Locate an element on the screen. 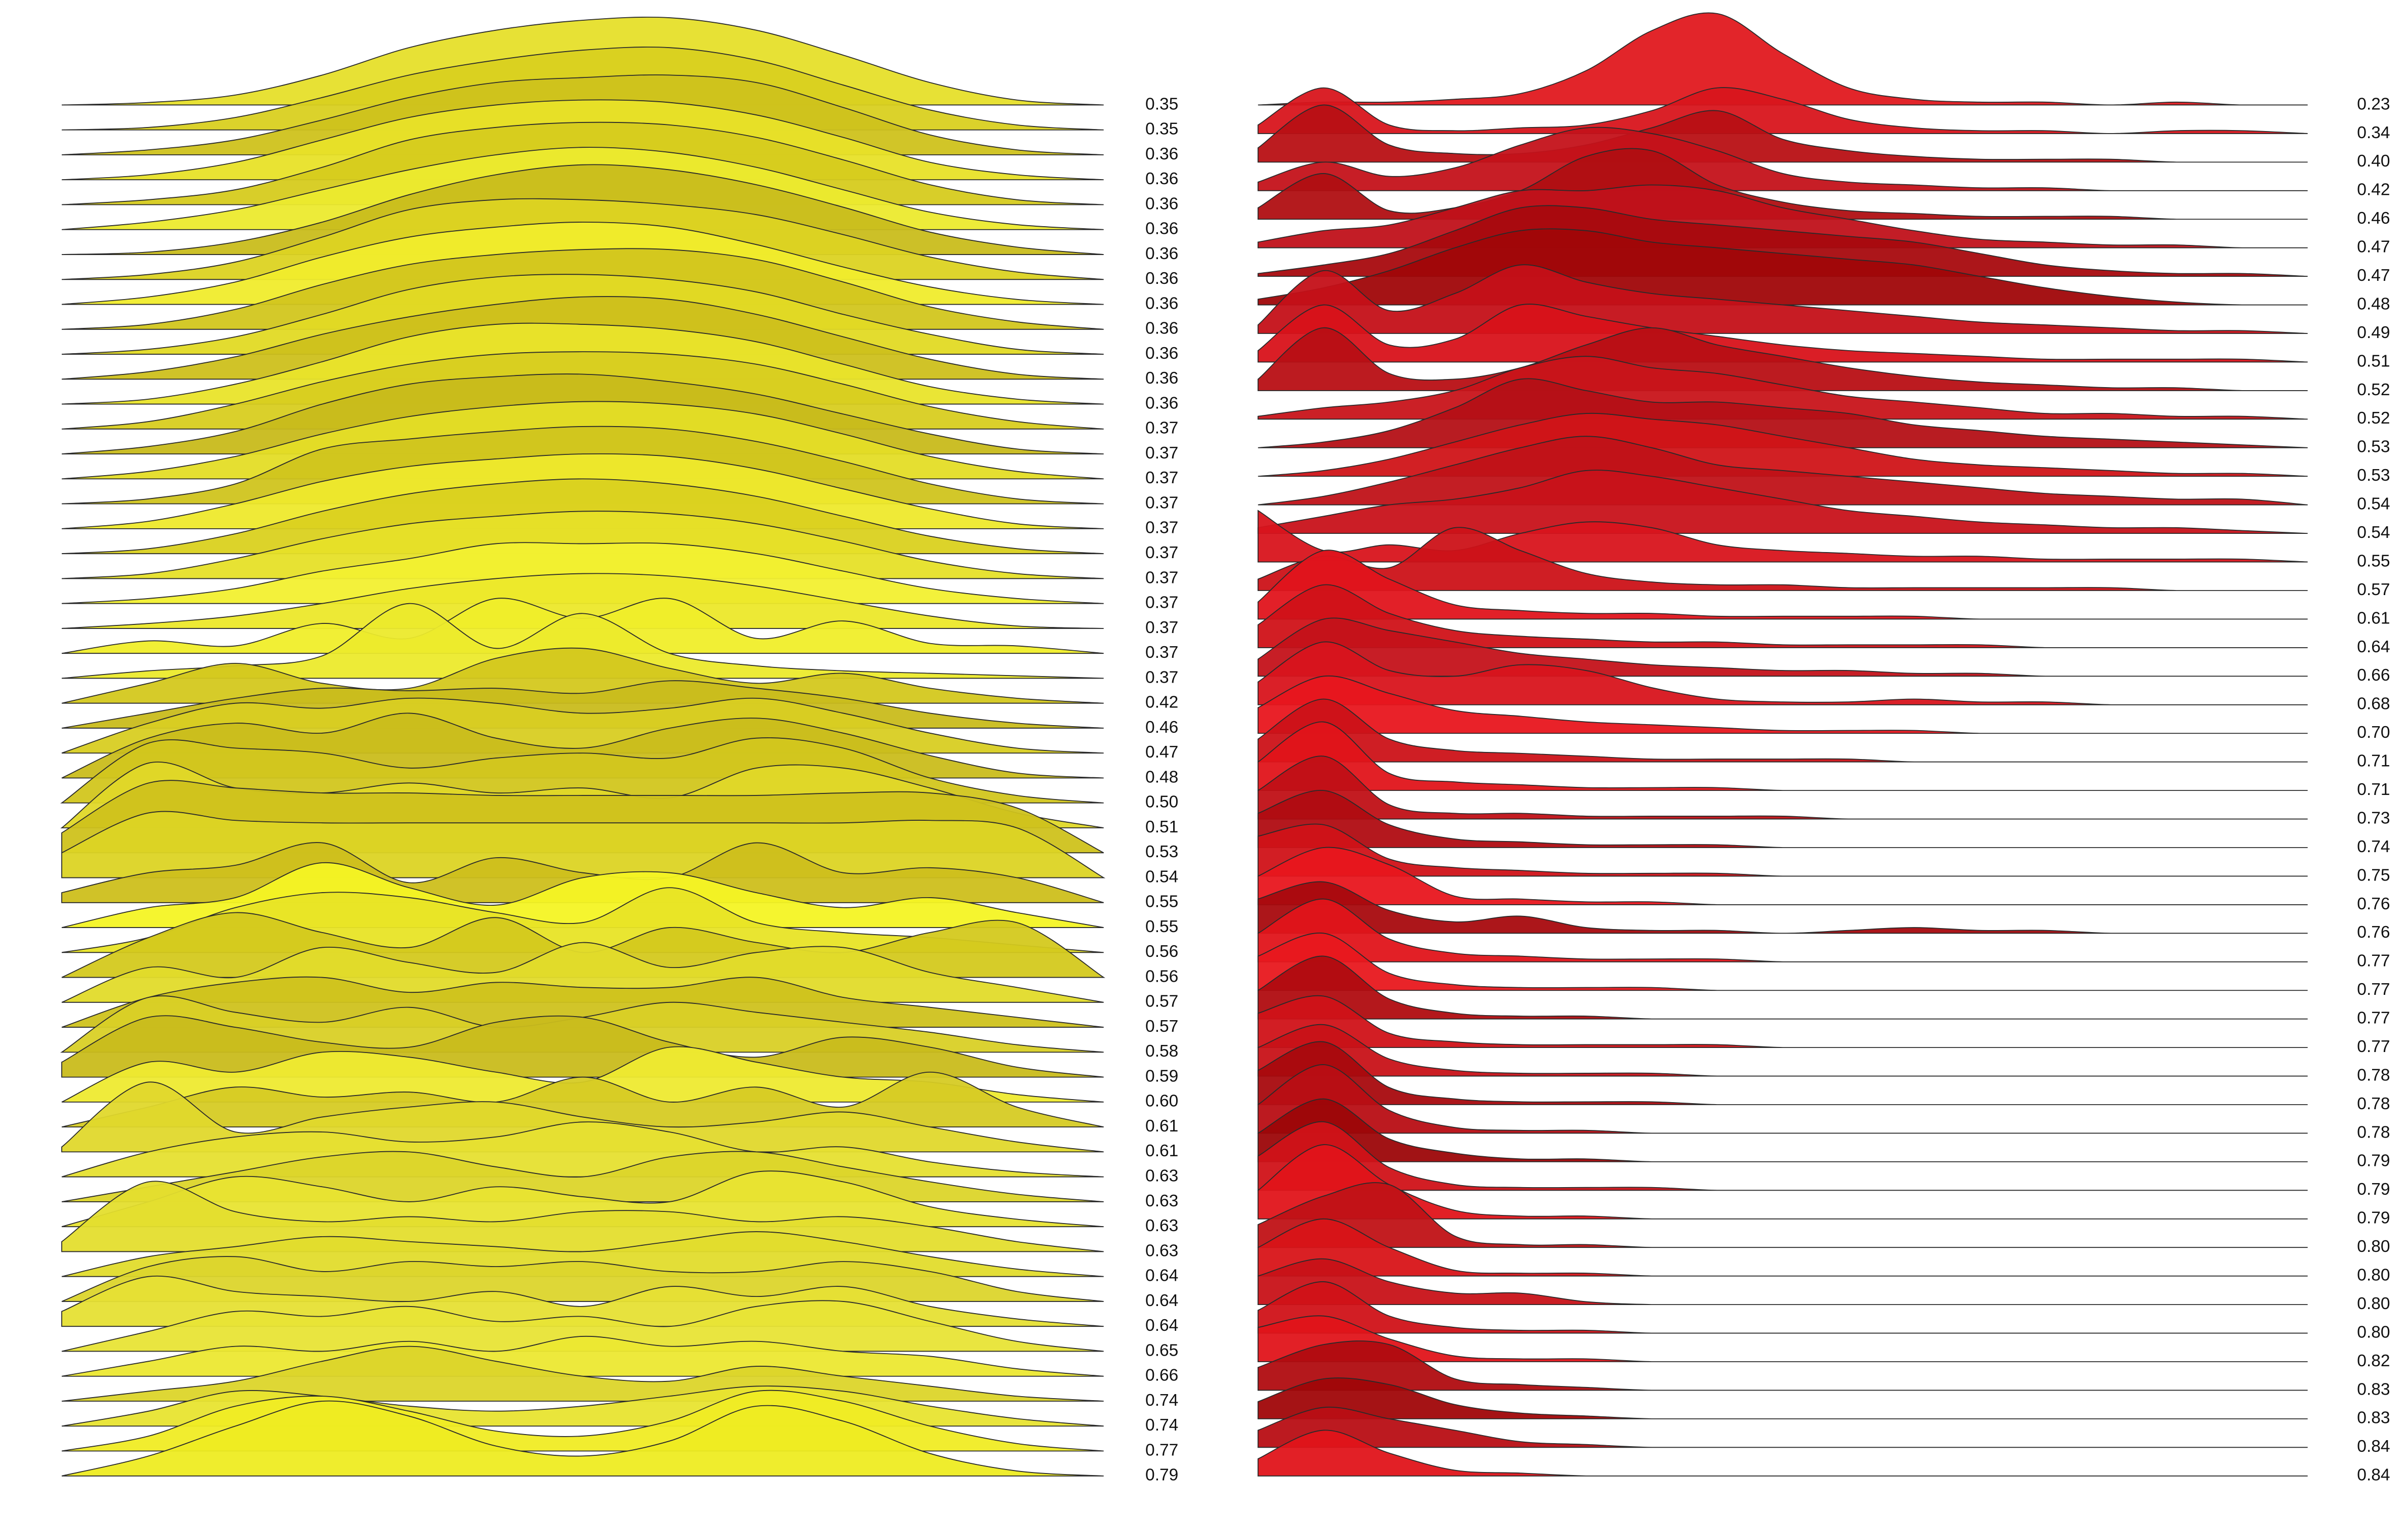 Image resolution: width=2408 pixels, height=1513 pixels. ridge-label: 0.49 is located at coordinates (2373, 332).